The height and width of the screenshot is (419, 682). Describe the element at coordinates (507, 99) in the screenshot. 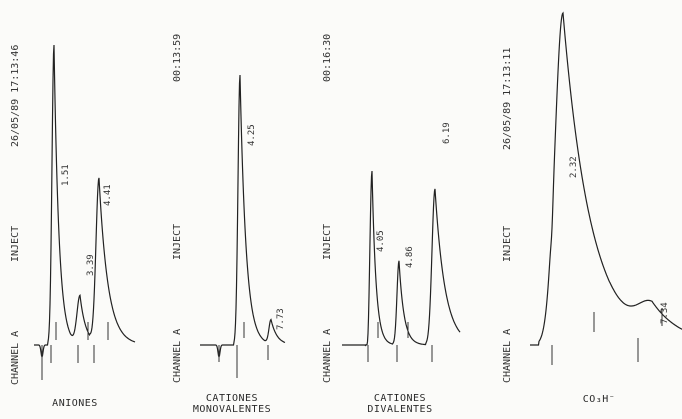

I see `header-timestamp: 26/05/89 17:13:11` at that location.